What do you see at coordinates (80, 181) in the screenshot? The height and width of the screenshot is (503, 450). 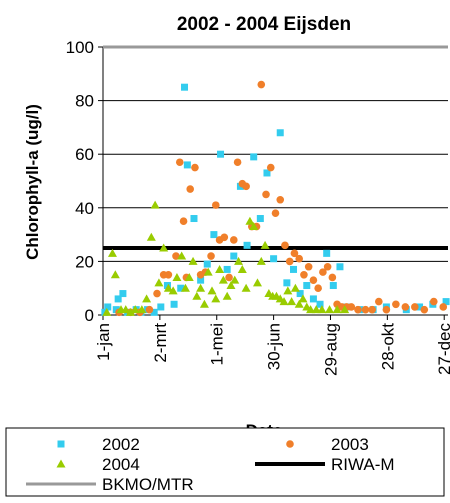 I see `y-tick-labels: 0 20 40 60 80 100` at bounding box center [80, 181].